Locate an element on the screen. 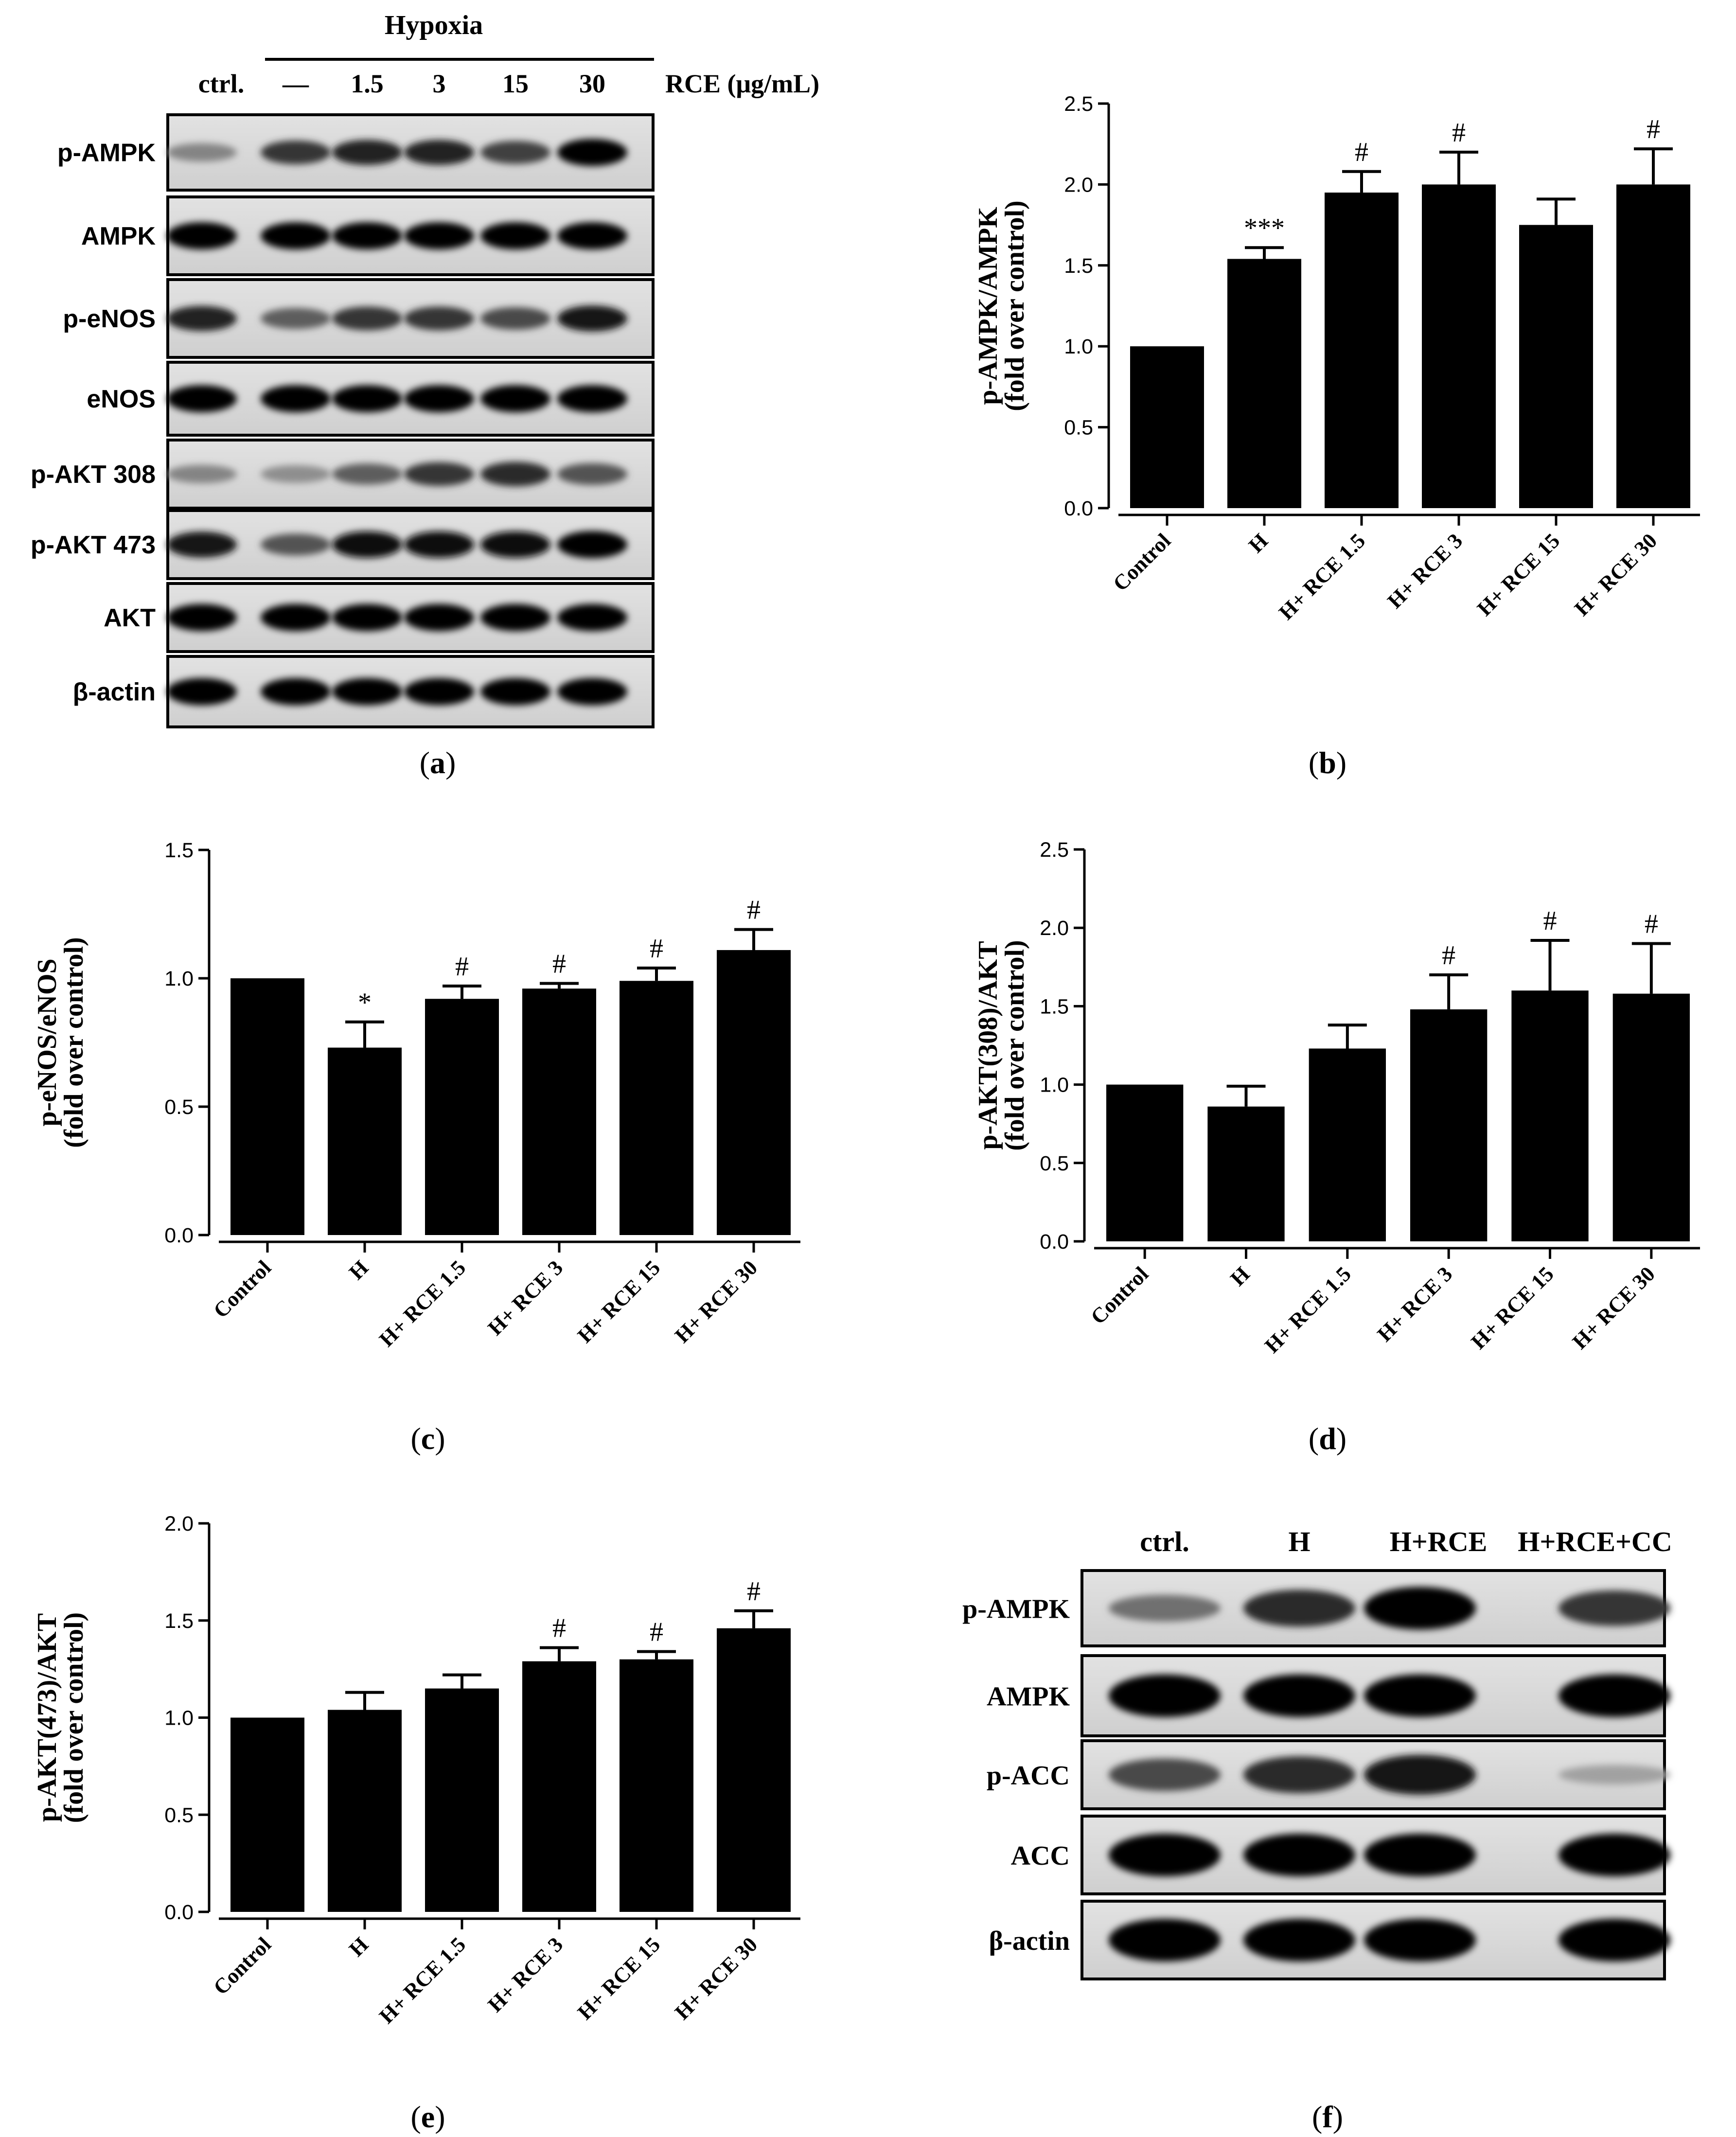  panel-label: (e) is located at coordinates (428, 2117).